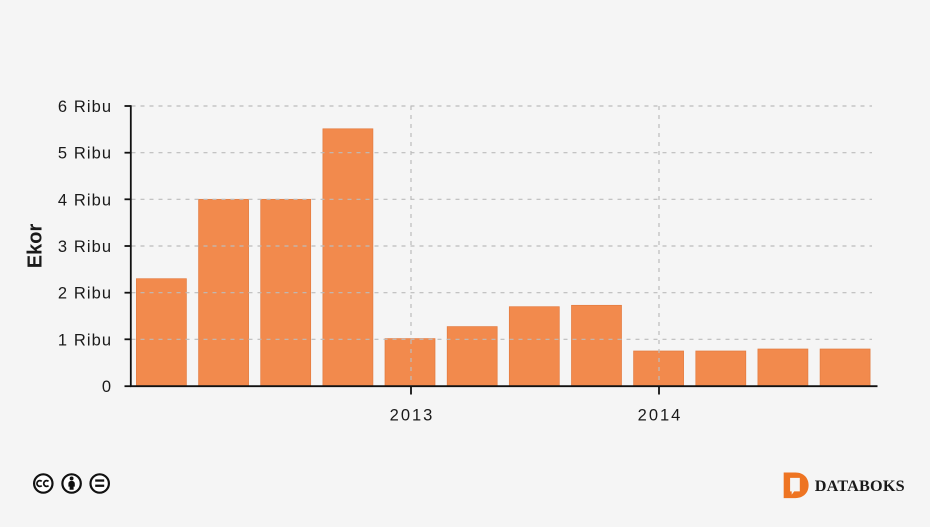 The height and width of the screenshot is (527, 930). Describe the element at coordinates (85, 107) in the screenshot. I see `svg-text: 6 Ribu` at that location.